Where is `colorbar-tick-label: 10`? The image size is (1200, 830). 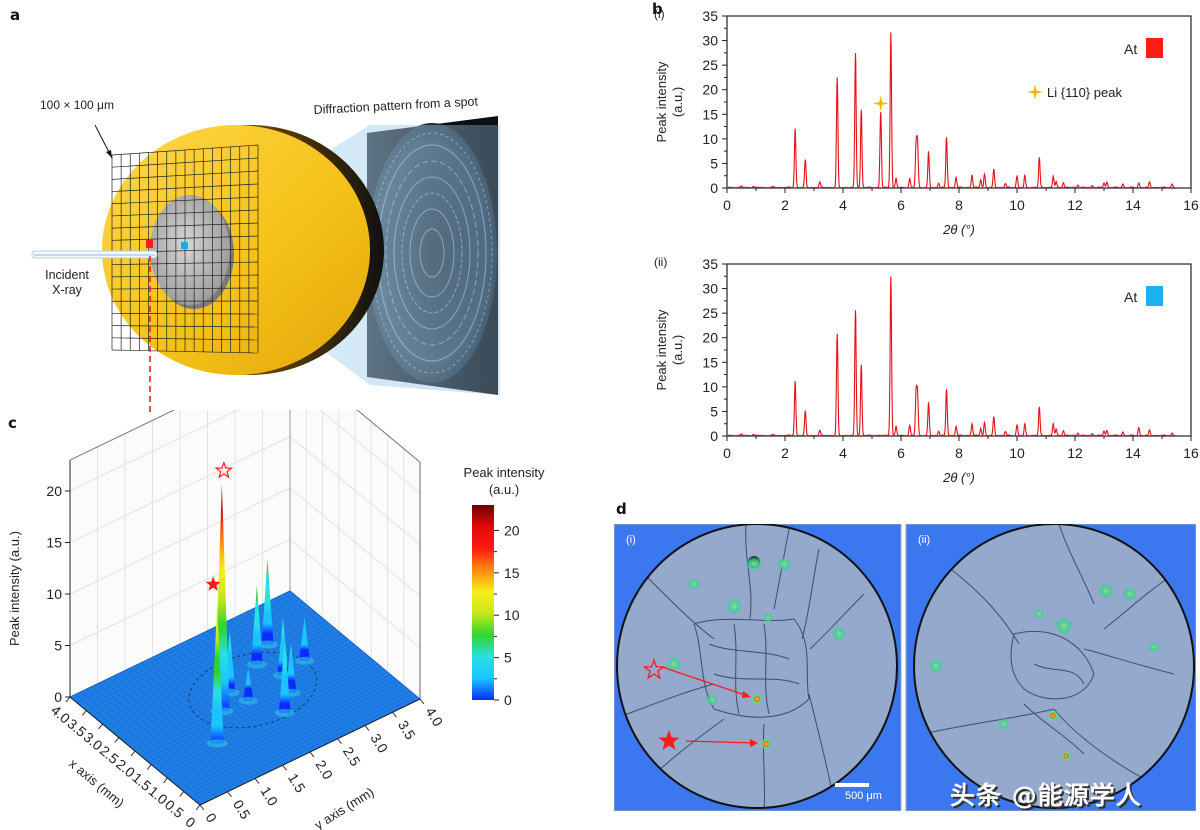
colorbar-tick-label: 10 is located at coordinates (512, 615).